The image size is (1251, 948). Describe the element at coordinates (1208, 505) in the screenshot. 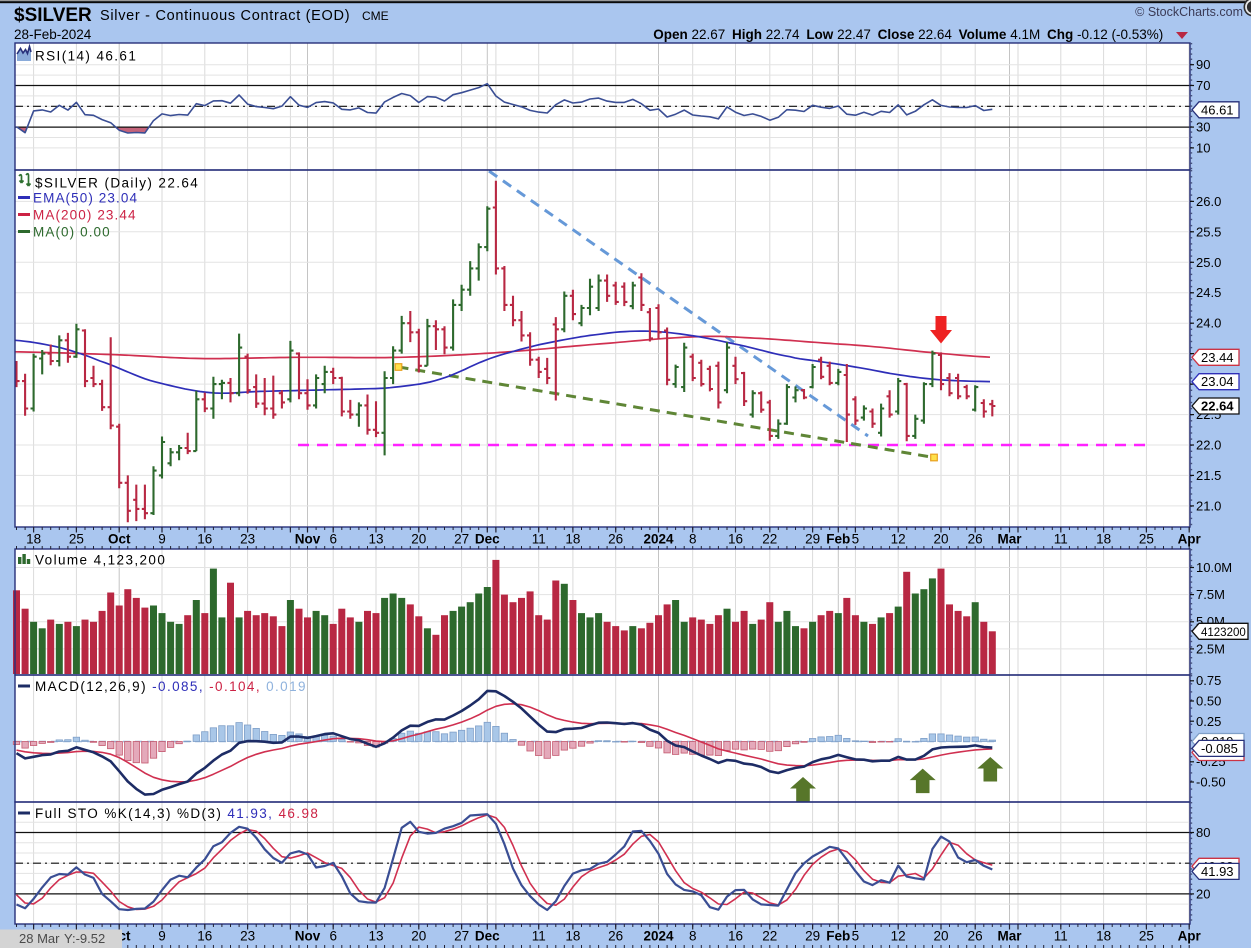

I see `svg-text: 21.0` at that location.